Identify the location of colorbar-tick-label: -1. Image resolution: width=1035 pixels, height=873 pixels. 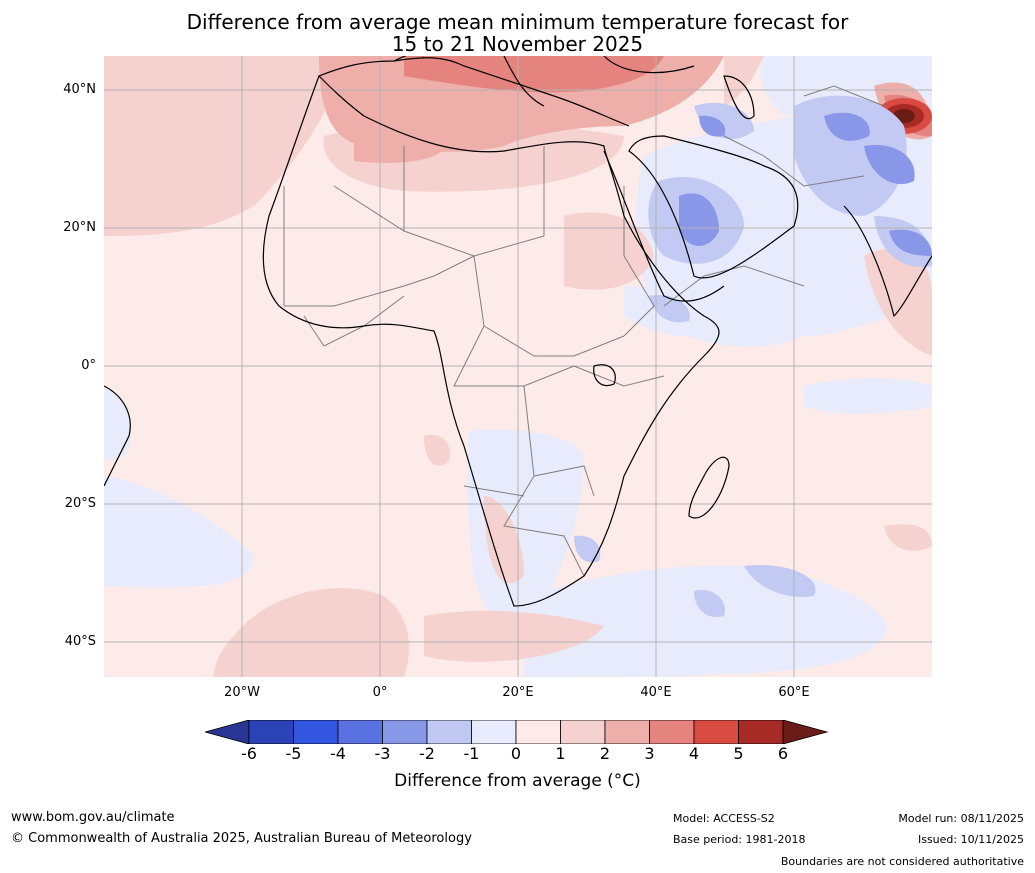
(471, 753).